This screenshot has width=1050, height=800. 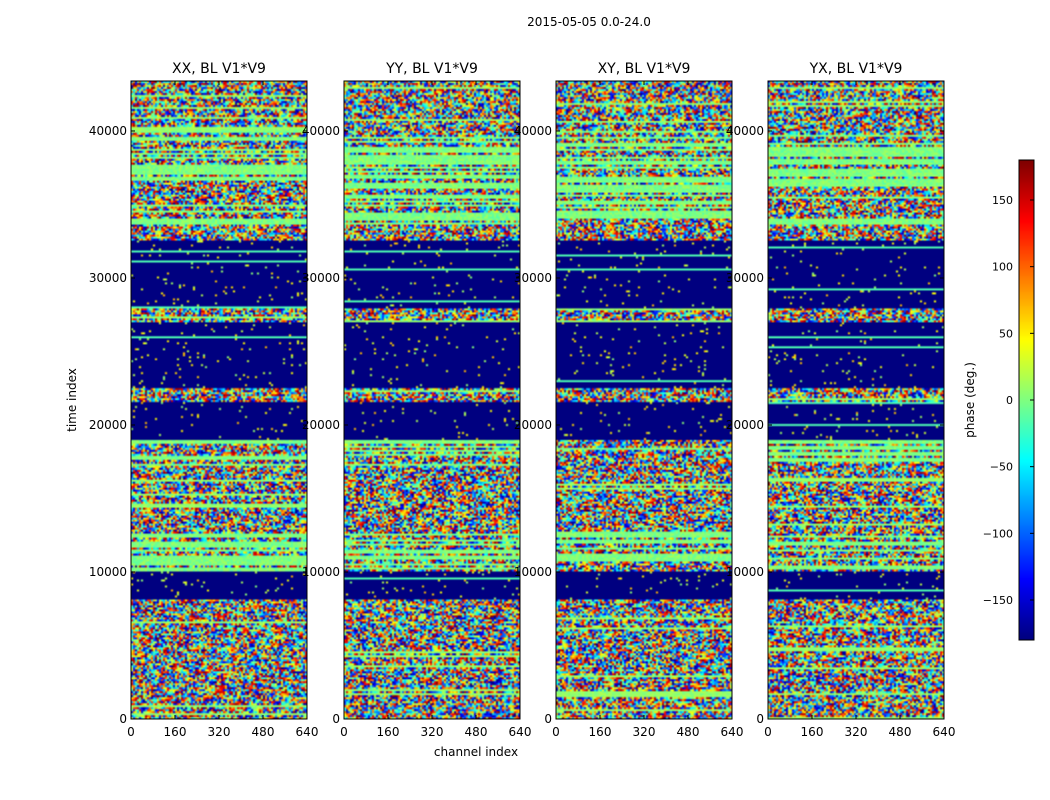 I want to click on colorbar-label: phase (deg.), so click(x=970, y=400).